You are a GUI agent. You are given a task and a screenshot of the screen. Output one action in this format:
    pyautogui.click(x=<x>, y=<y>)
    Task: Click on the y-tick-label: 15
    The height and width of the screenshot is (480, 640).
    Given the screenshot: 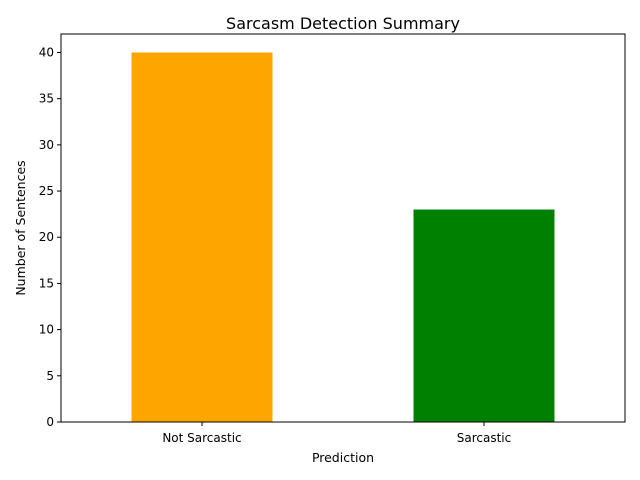 What is the action you would take?
    pyautogui.click(x=46, y=283)
    